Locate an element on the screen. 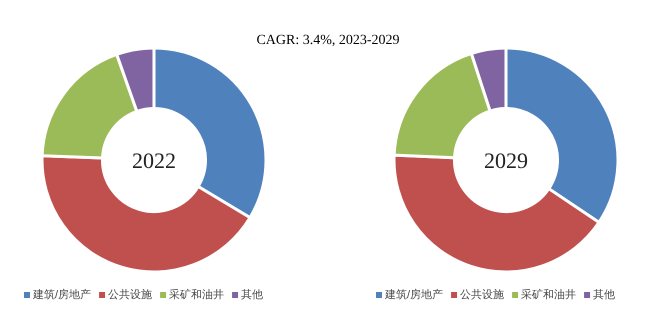  text: CAGR: 3.4%, 2023-2029 is located at coordinates (328, 40).